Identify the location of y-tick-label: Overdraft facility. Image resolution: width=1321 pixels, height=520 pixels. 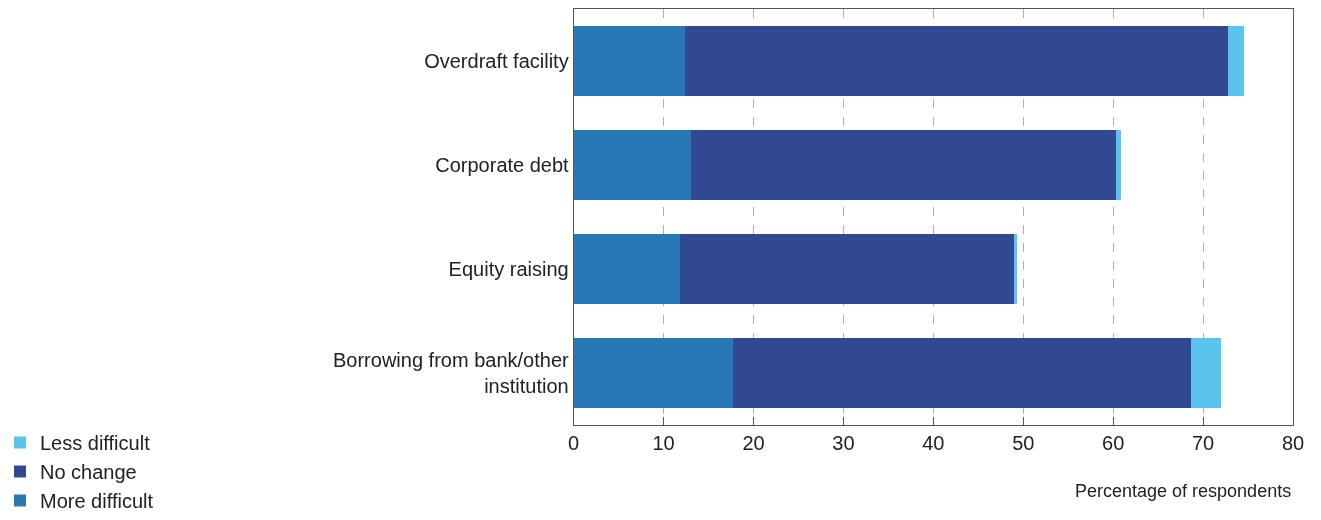
(496, 61).